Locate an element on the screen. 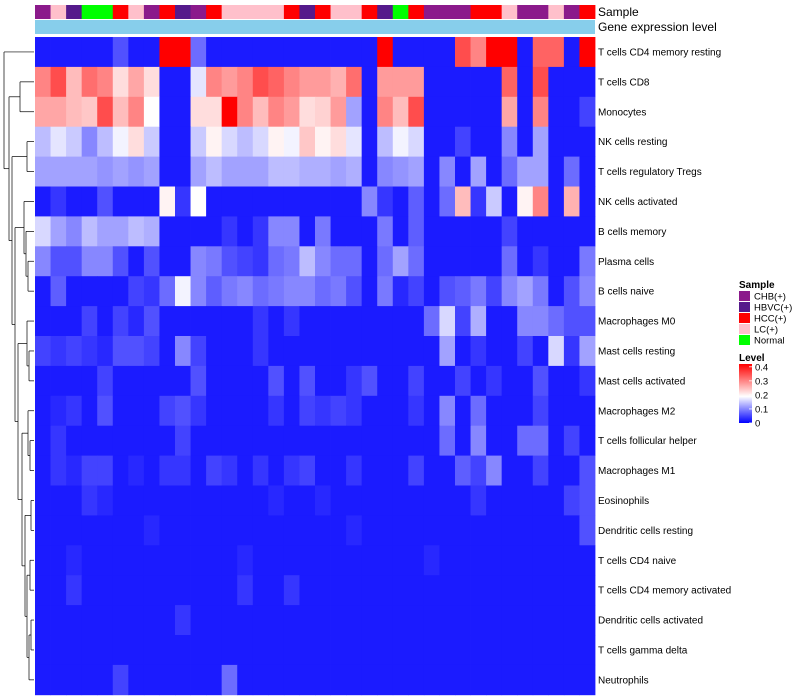 This screenshot has height=700, width=800. sample-legend-label: LC(+) is located at coordinates (766, 330).